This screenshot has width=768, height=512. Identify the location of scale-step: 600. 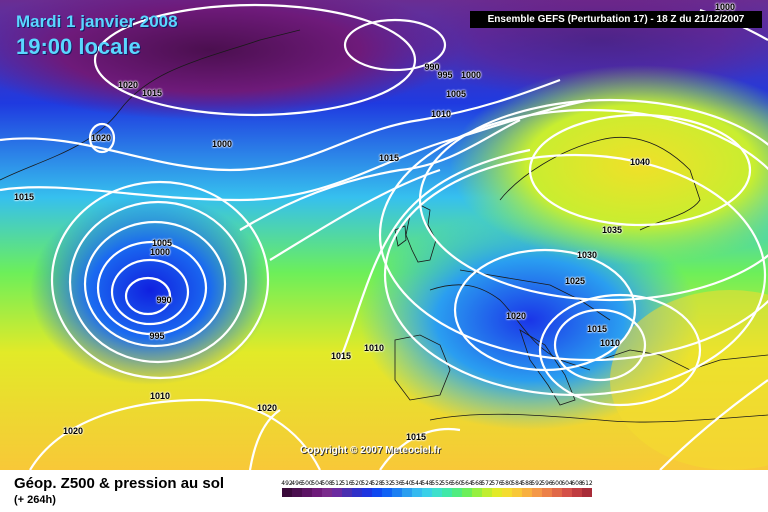
(557, 488).